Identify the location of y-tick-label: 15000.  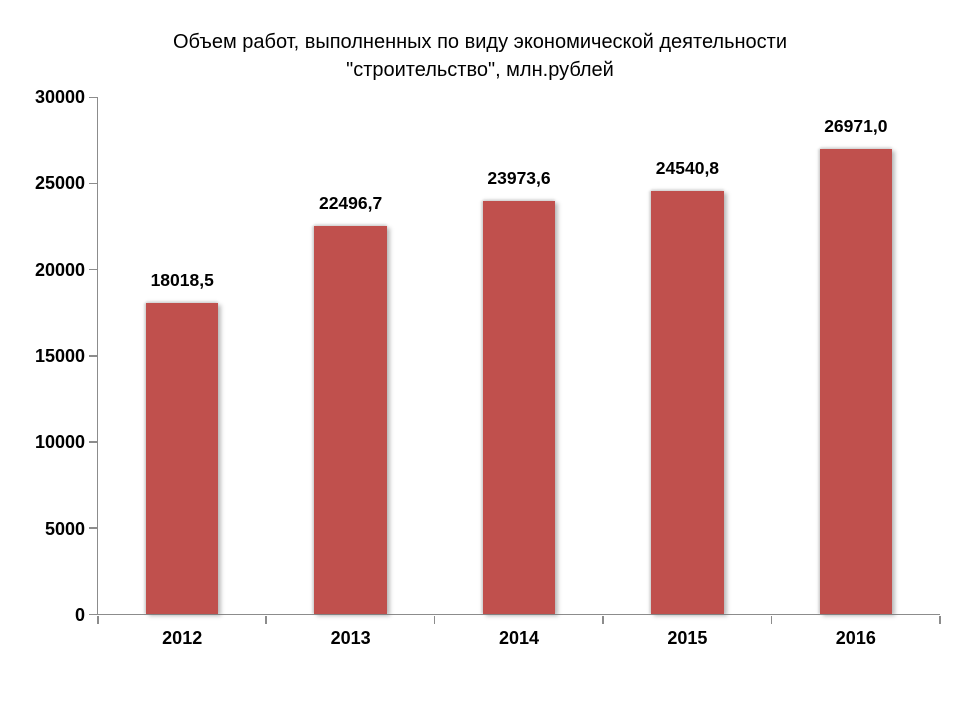
(59, 356).